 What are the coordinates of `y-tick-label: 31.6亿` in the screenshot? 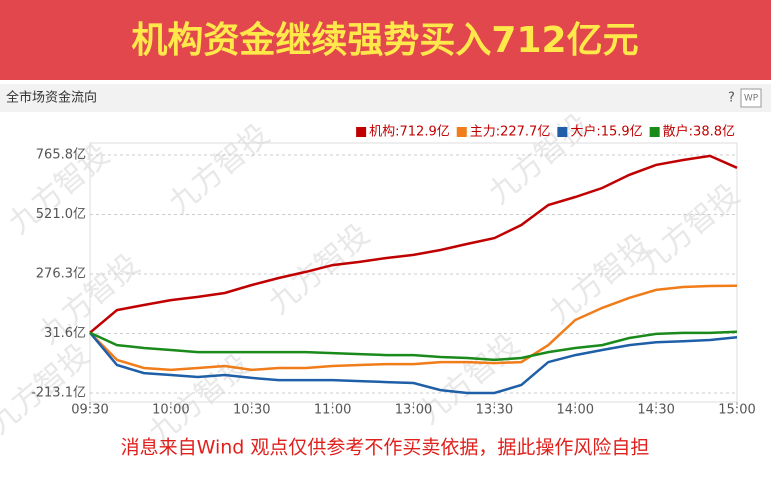 It's located at (65, 333).